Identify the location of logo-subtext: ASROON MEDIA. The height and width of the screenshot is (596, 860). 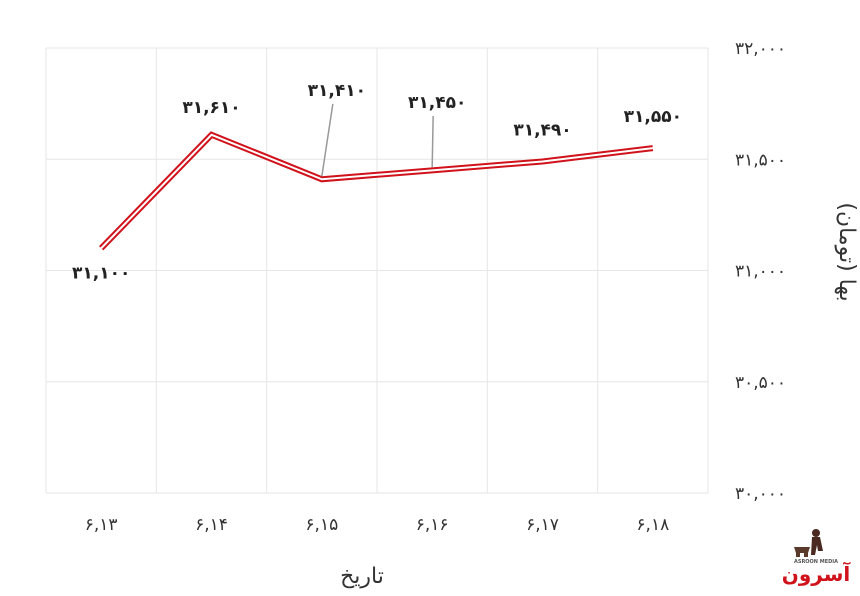
(816, 562).